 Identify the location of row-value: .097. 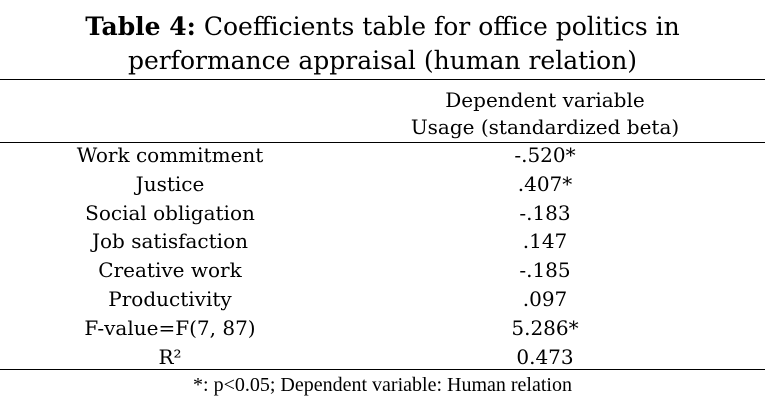
(545, 298).